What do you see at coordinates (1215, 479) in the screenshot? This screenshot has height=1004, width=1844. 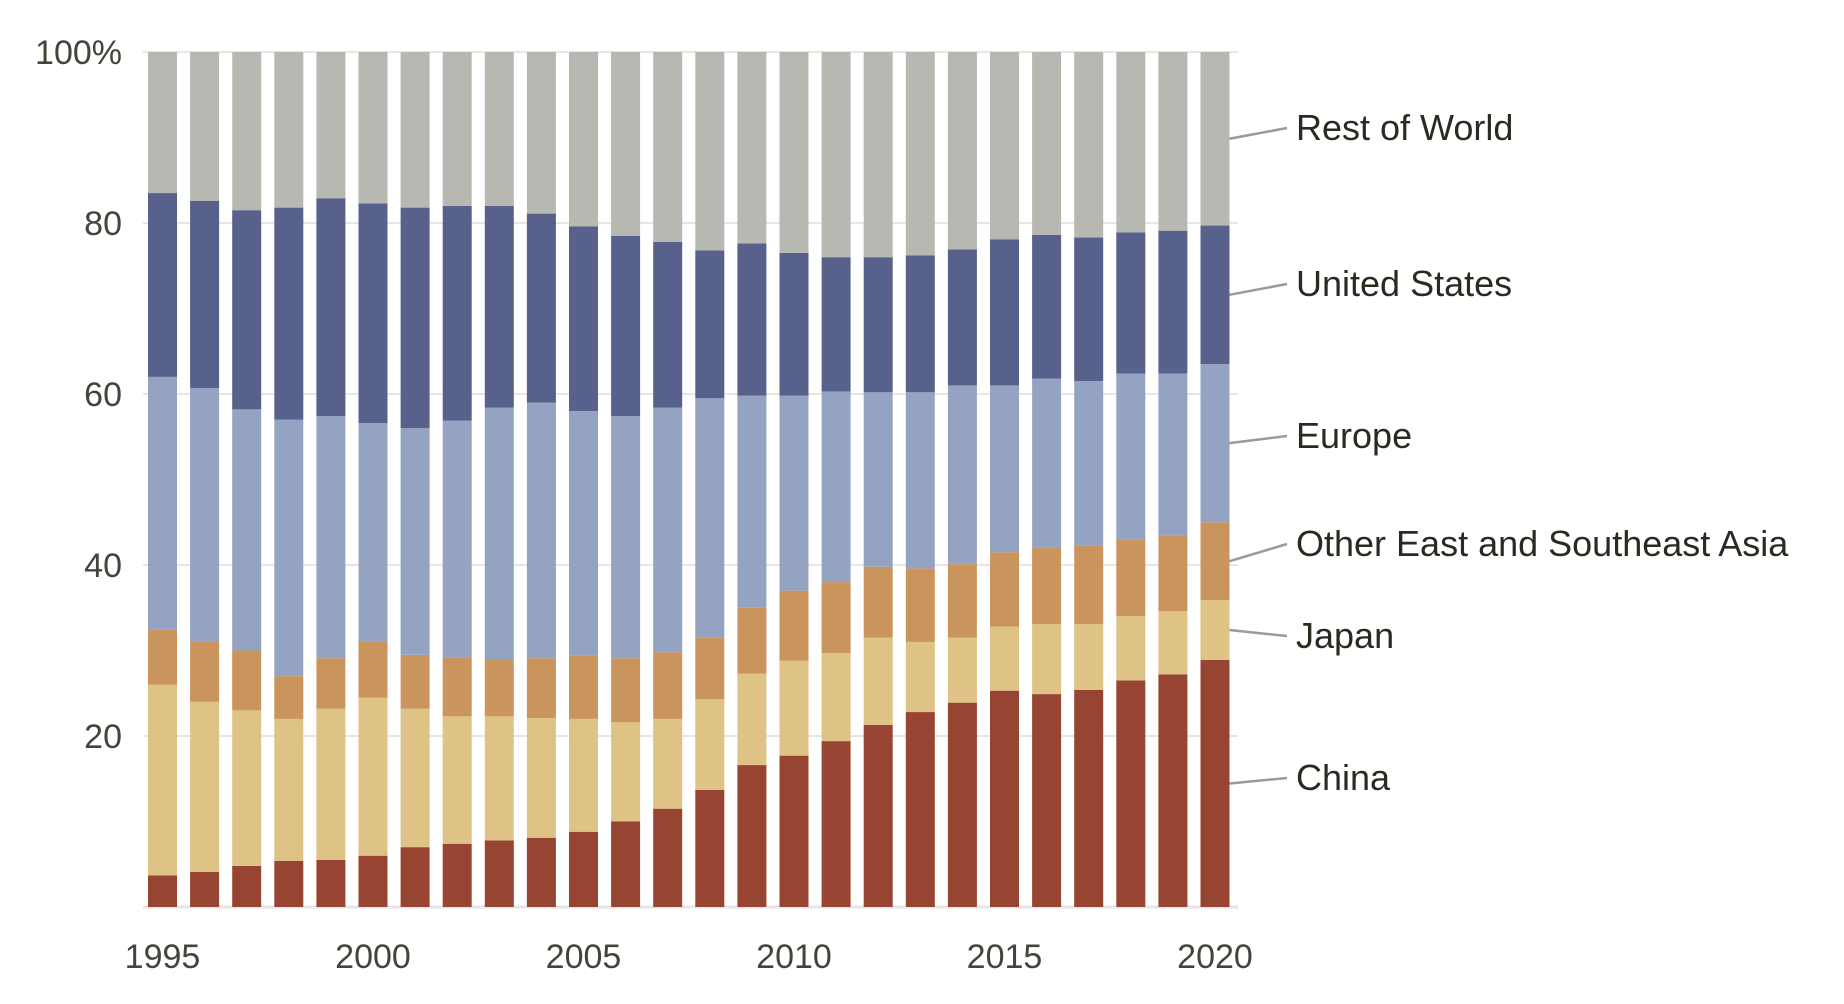 I see `bar-stack-2020` at bounding box center [1215, 479].